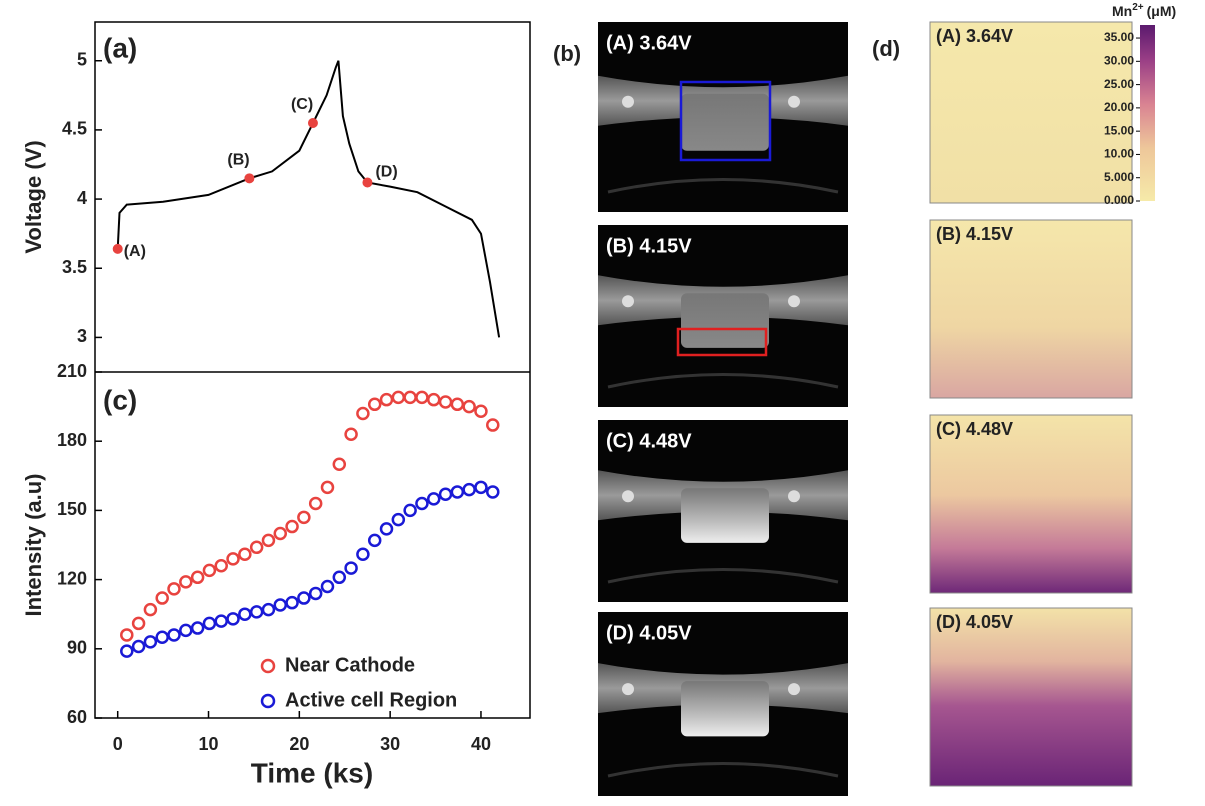  I want to click on colorbar-superscript: 2+, so click(1138, 7).